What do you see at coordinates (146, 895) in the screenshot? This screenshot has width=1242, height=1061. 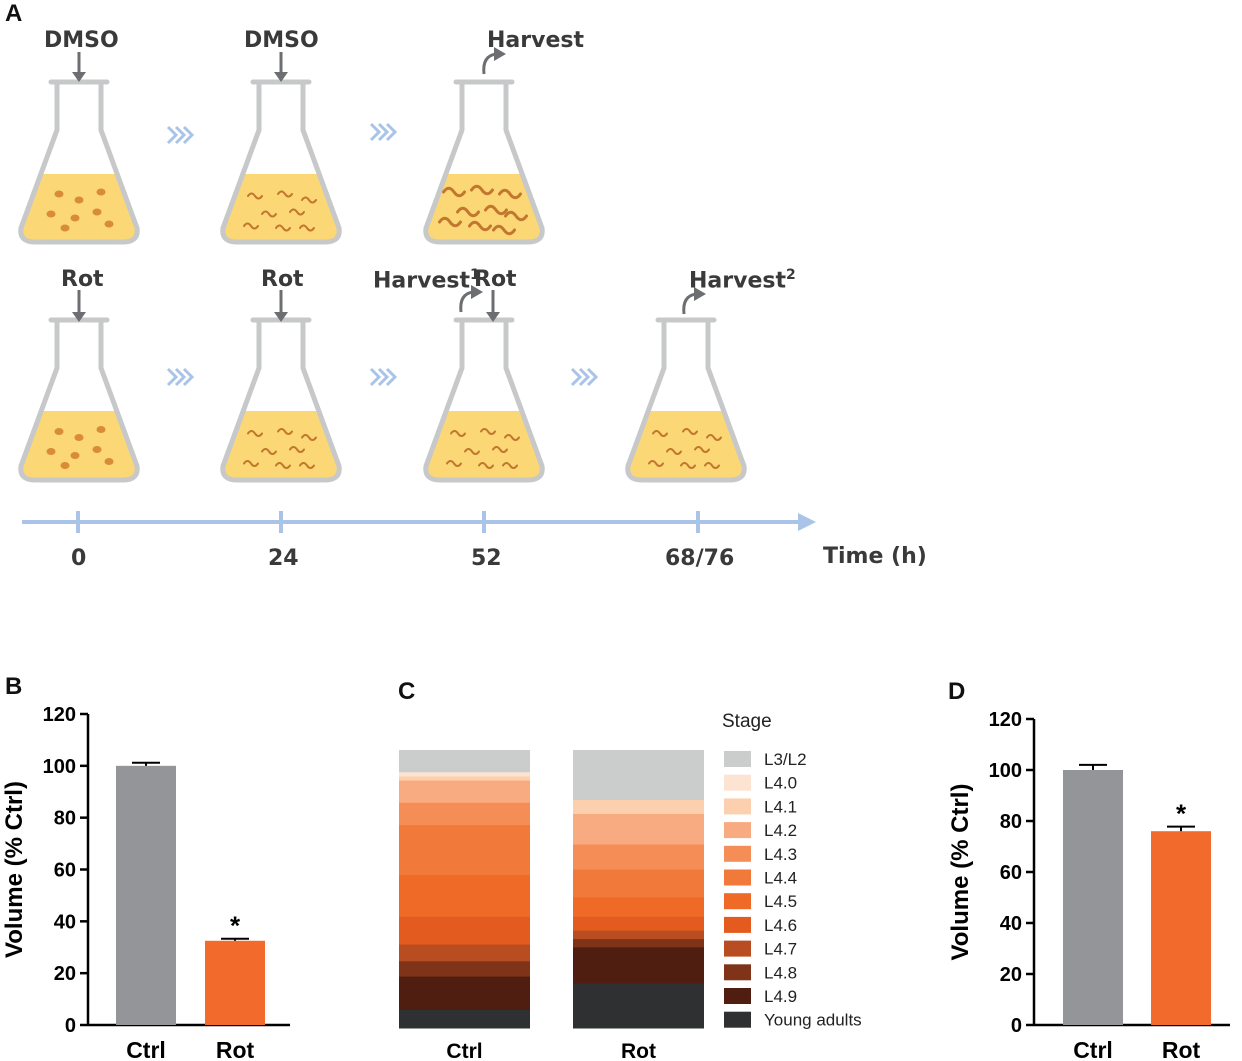 I see `chart-b-bar-ctrl` at bounding box center [146, 895].